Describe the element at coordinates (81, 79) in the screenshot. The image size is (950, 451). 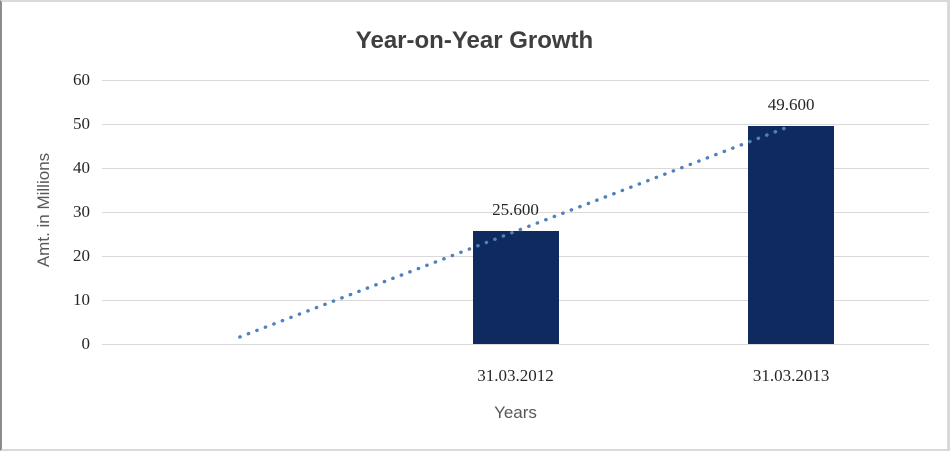
I see `y-tick-label: 60` at that location.